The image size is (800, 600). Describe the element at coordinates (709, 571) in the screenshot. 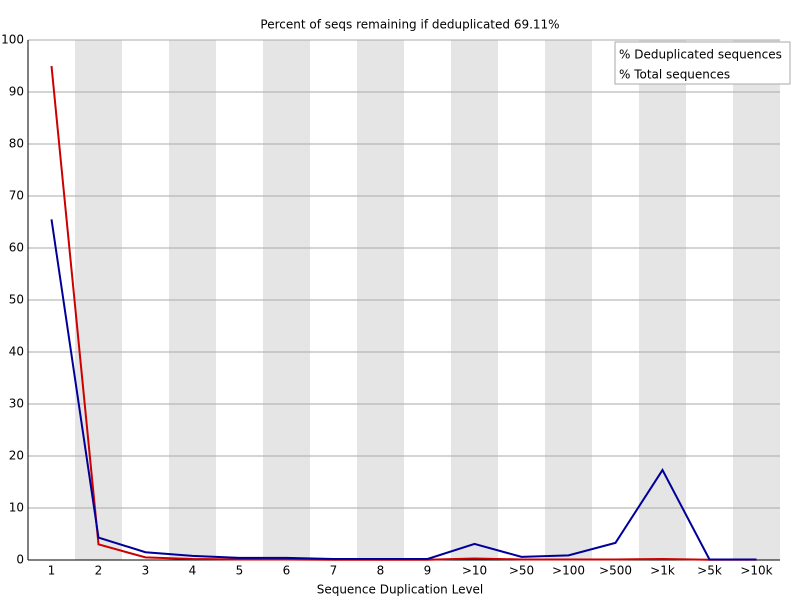

I see `x-tick-label: >5k` at that location.